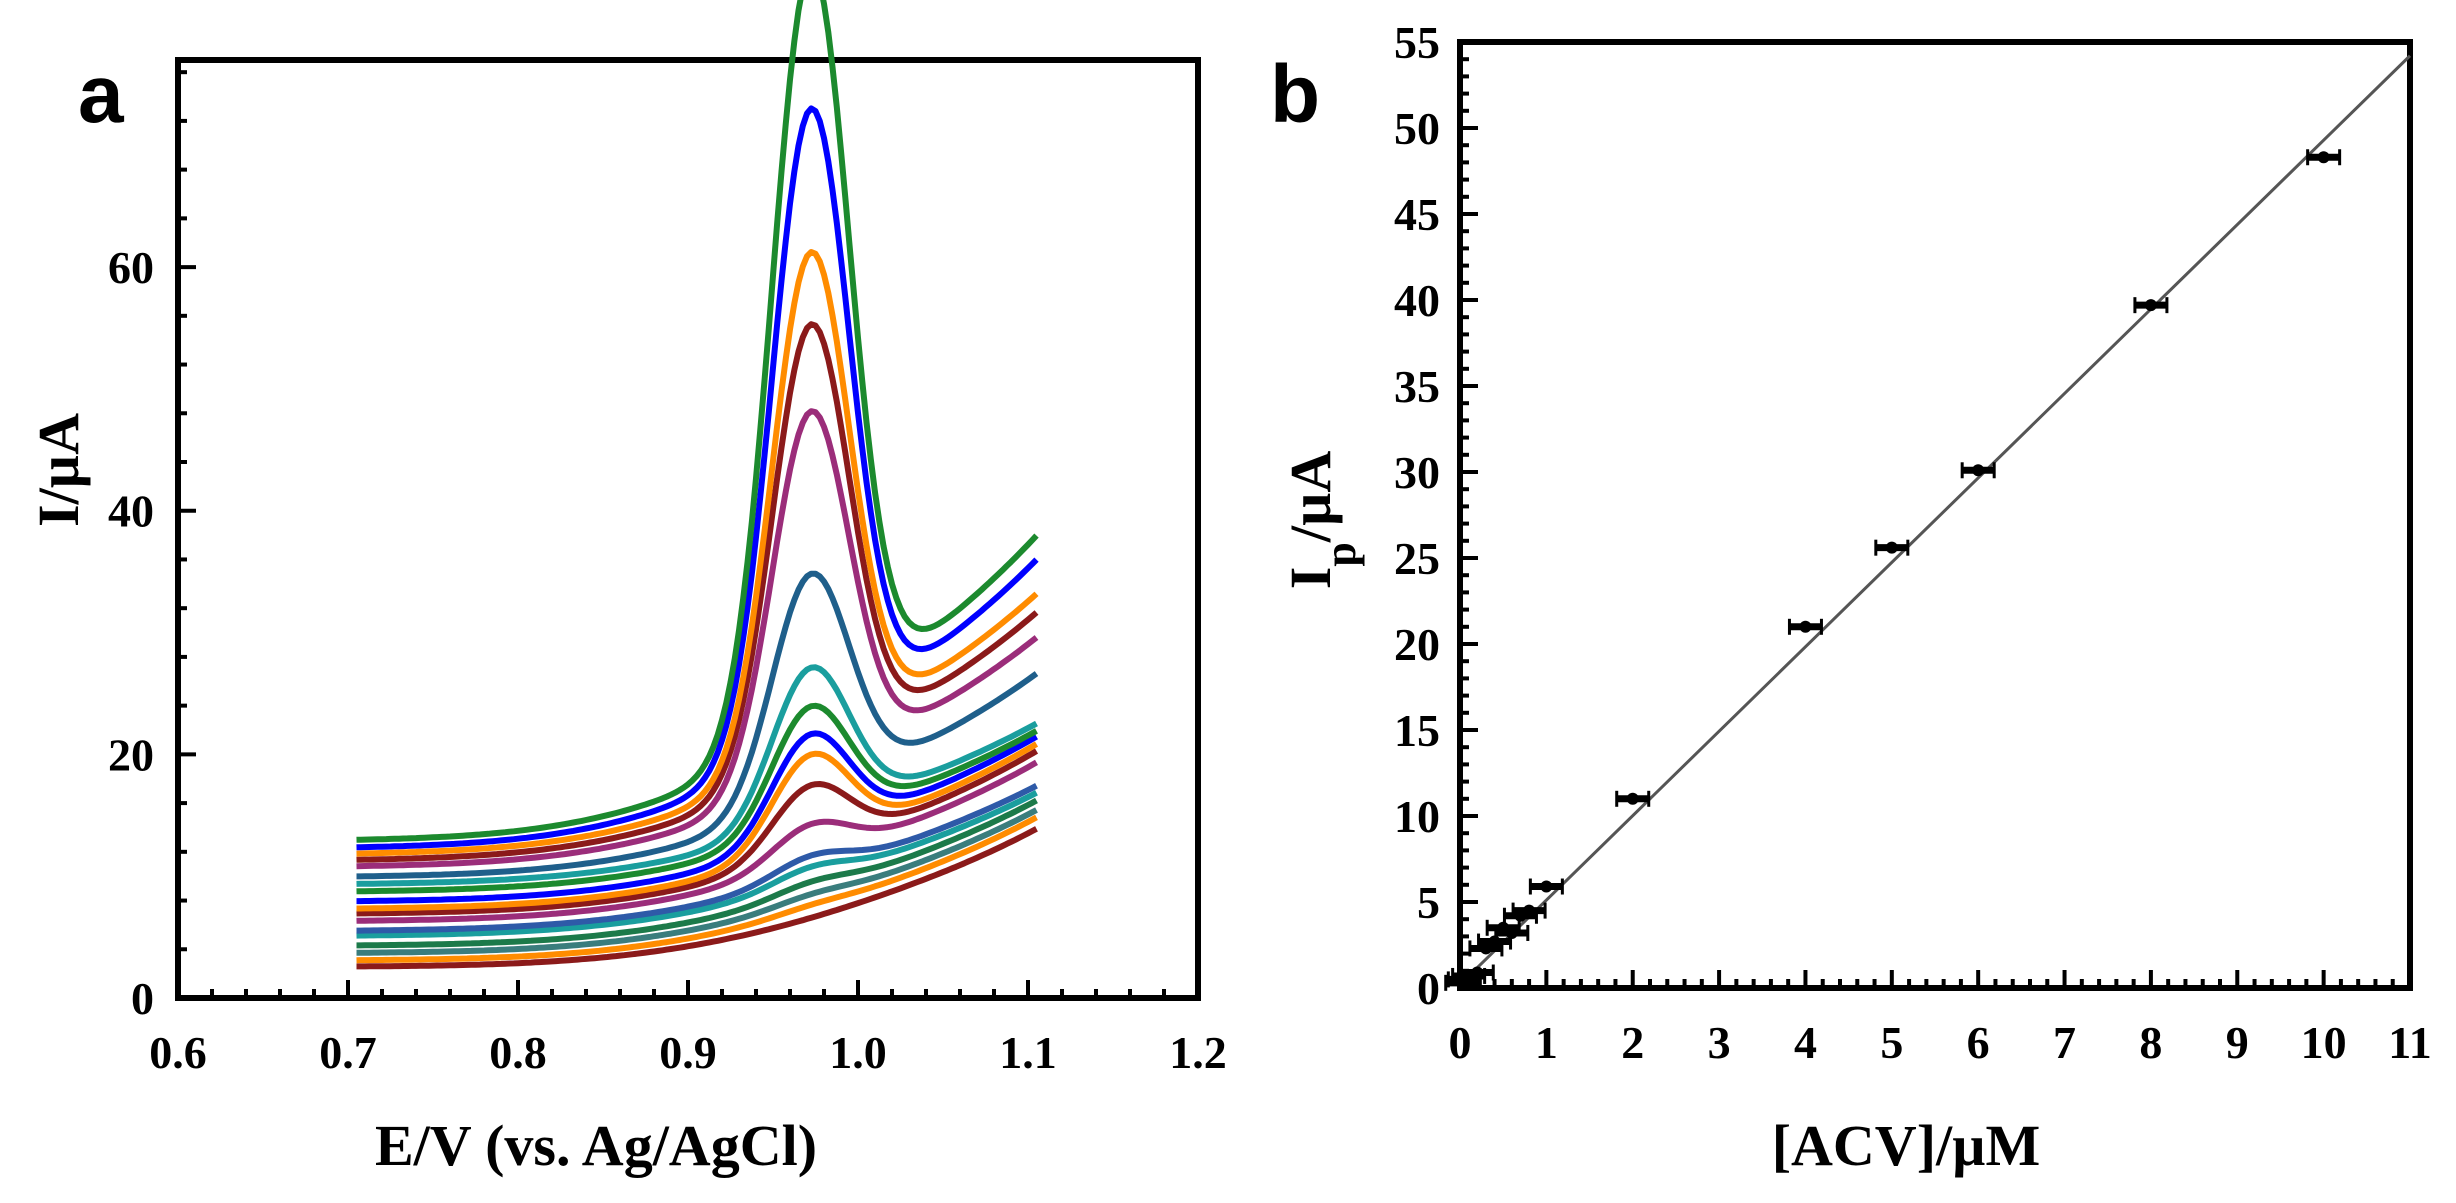  I want to click on panel-b-x-tick-label: 6, so click(1978, 1042).